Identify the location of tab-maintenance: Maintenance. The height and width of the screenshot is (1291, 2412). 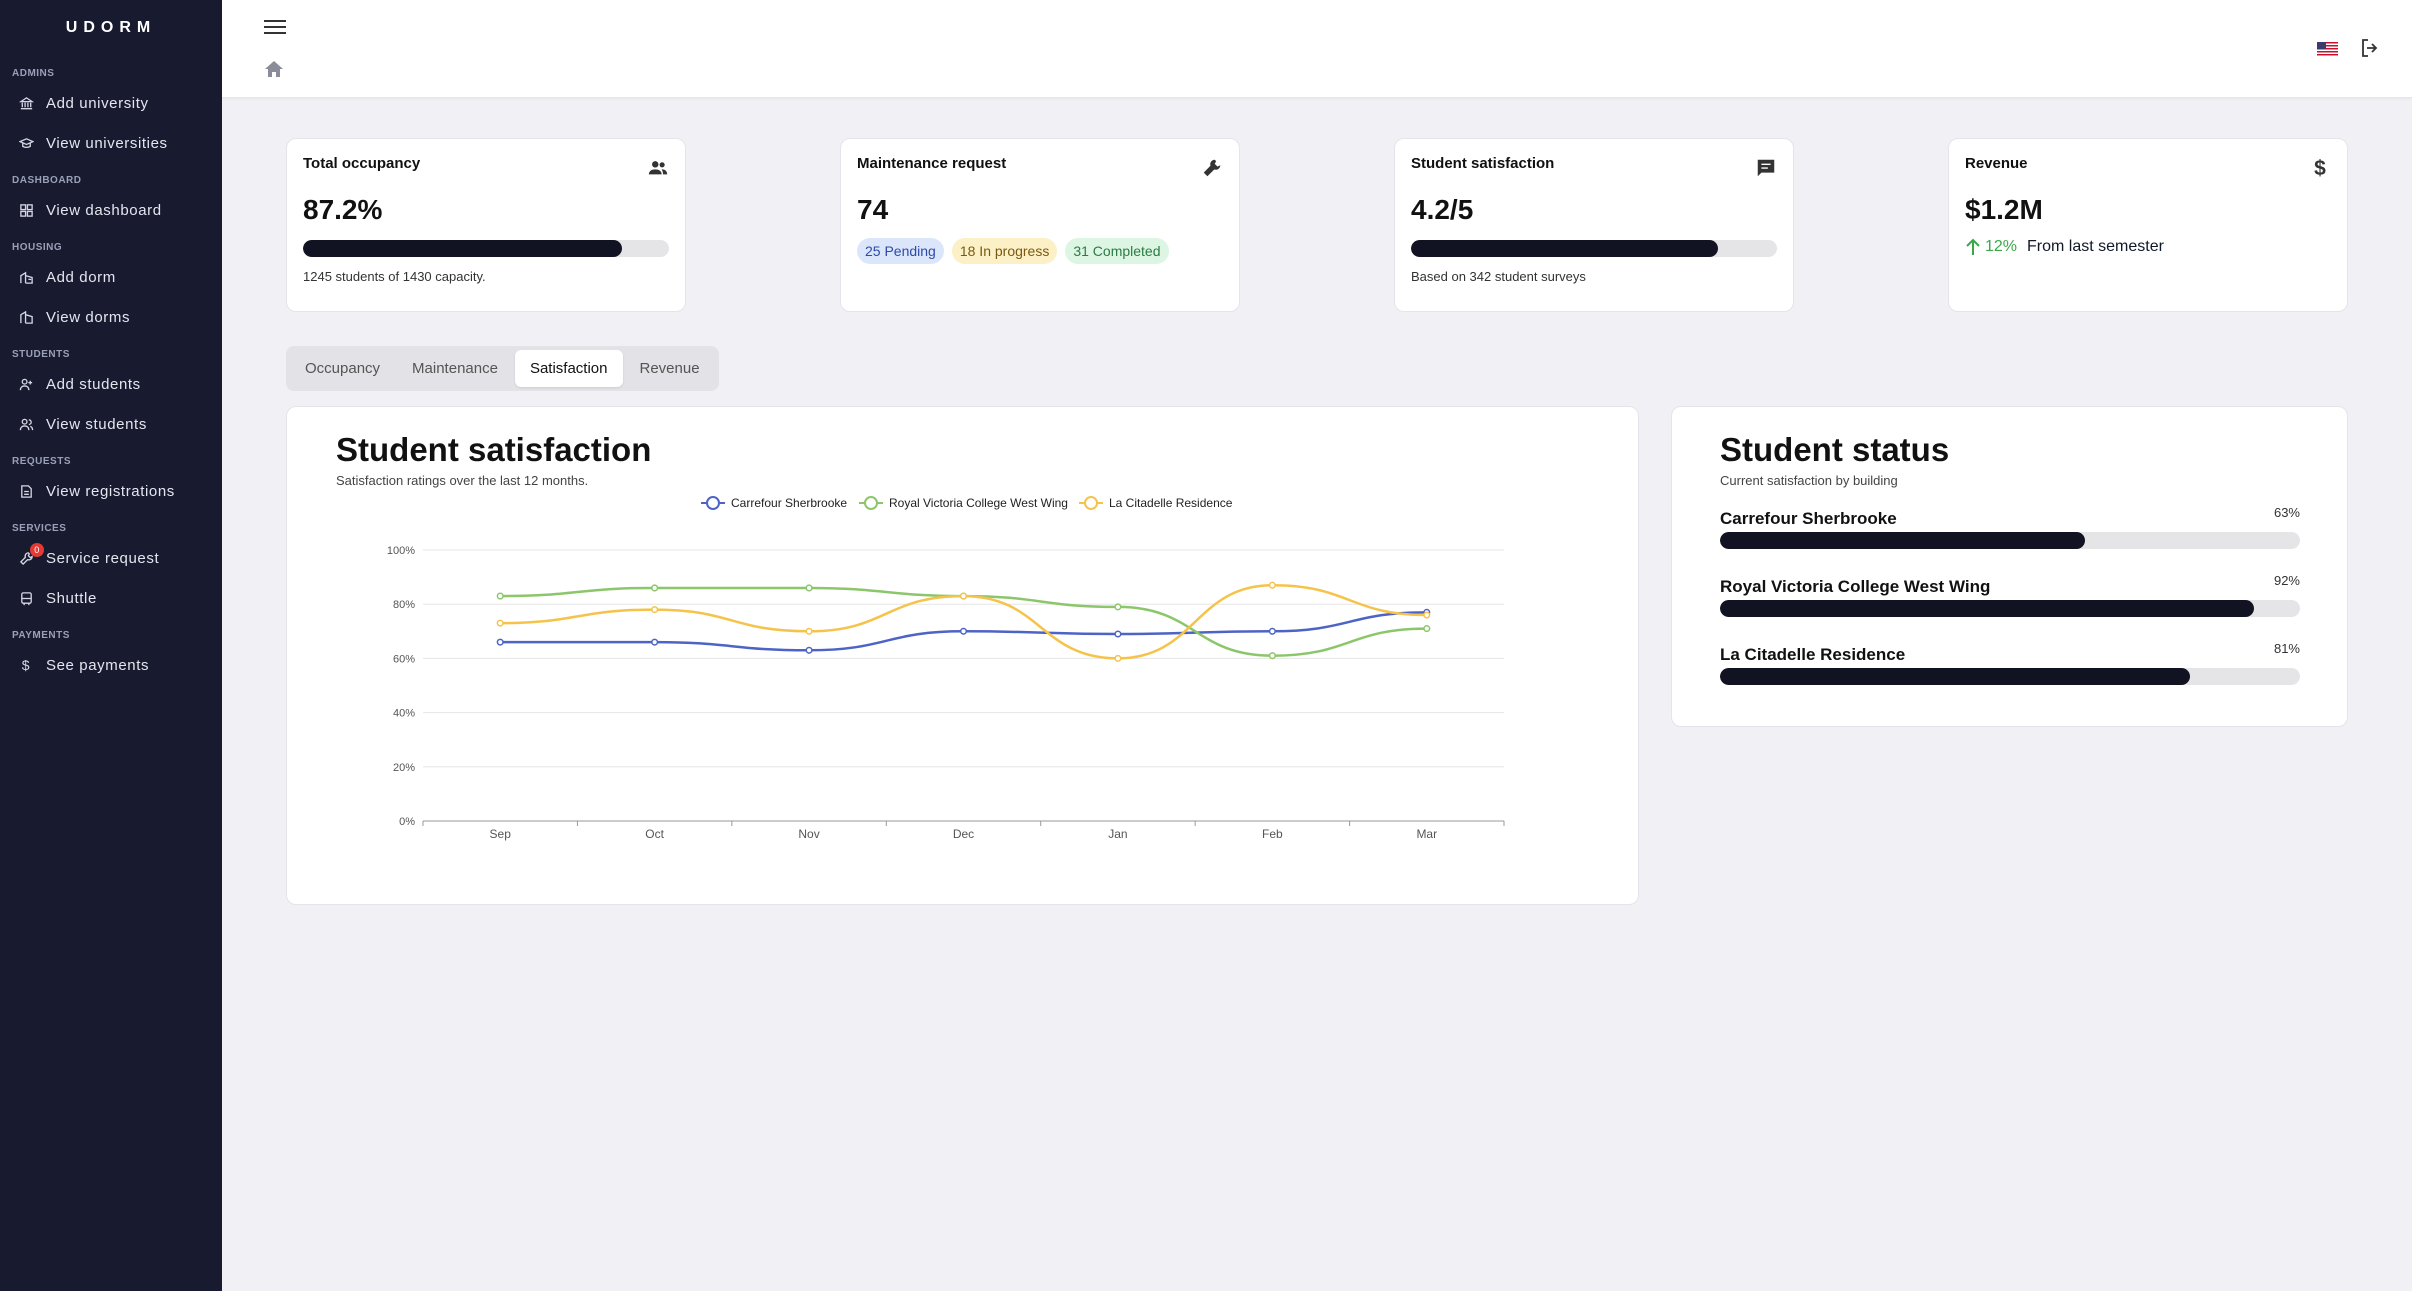
(455, 368).